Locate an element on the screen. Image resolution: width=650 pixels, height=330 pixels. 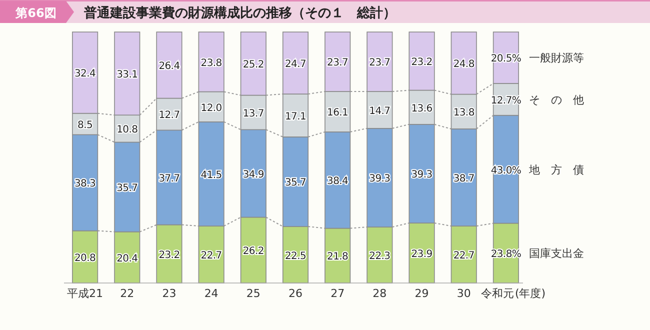
data-label: 17.1 is located at coordinates (295, 116).